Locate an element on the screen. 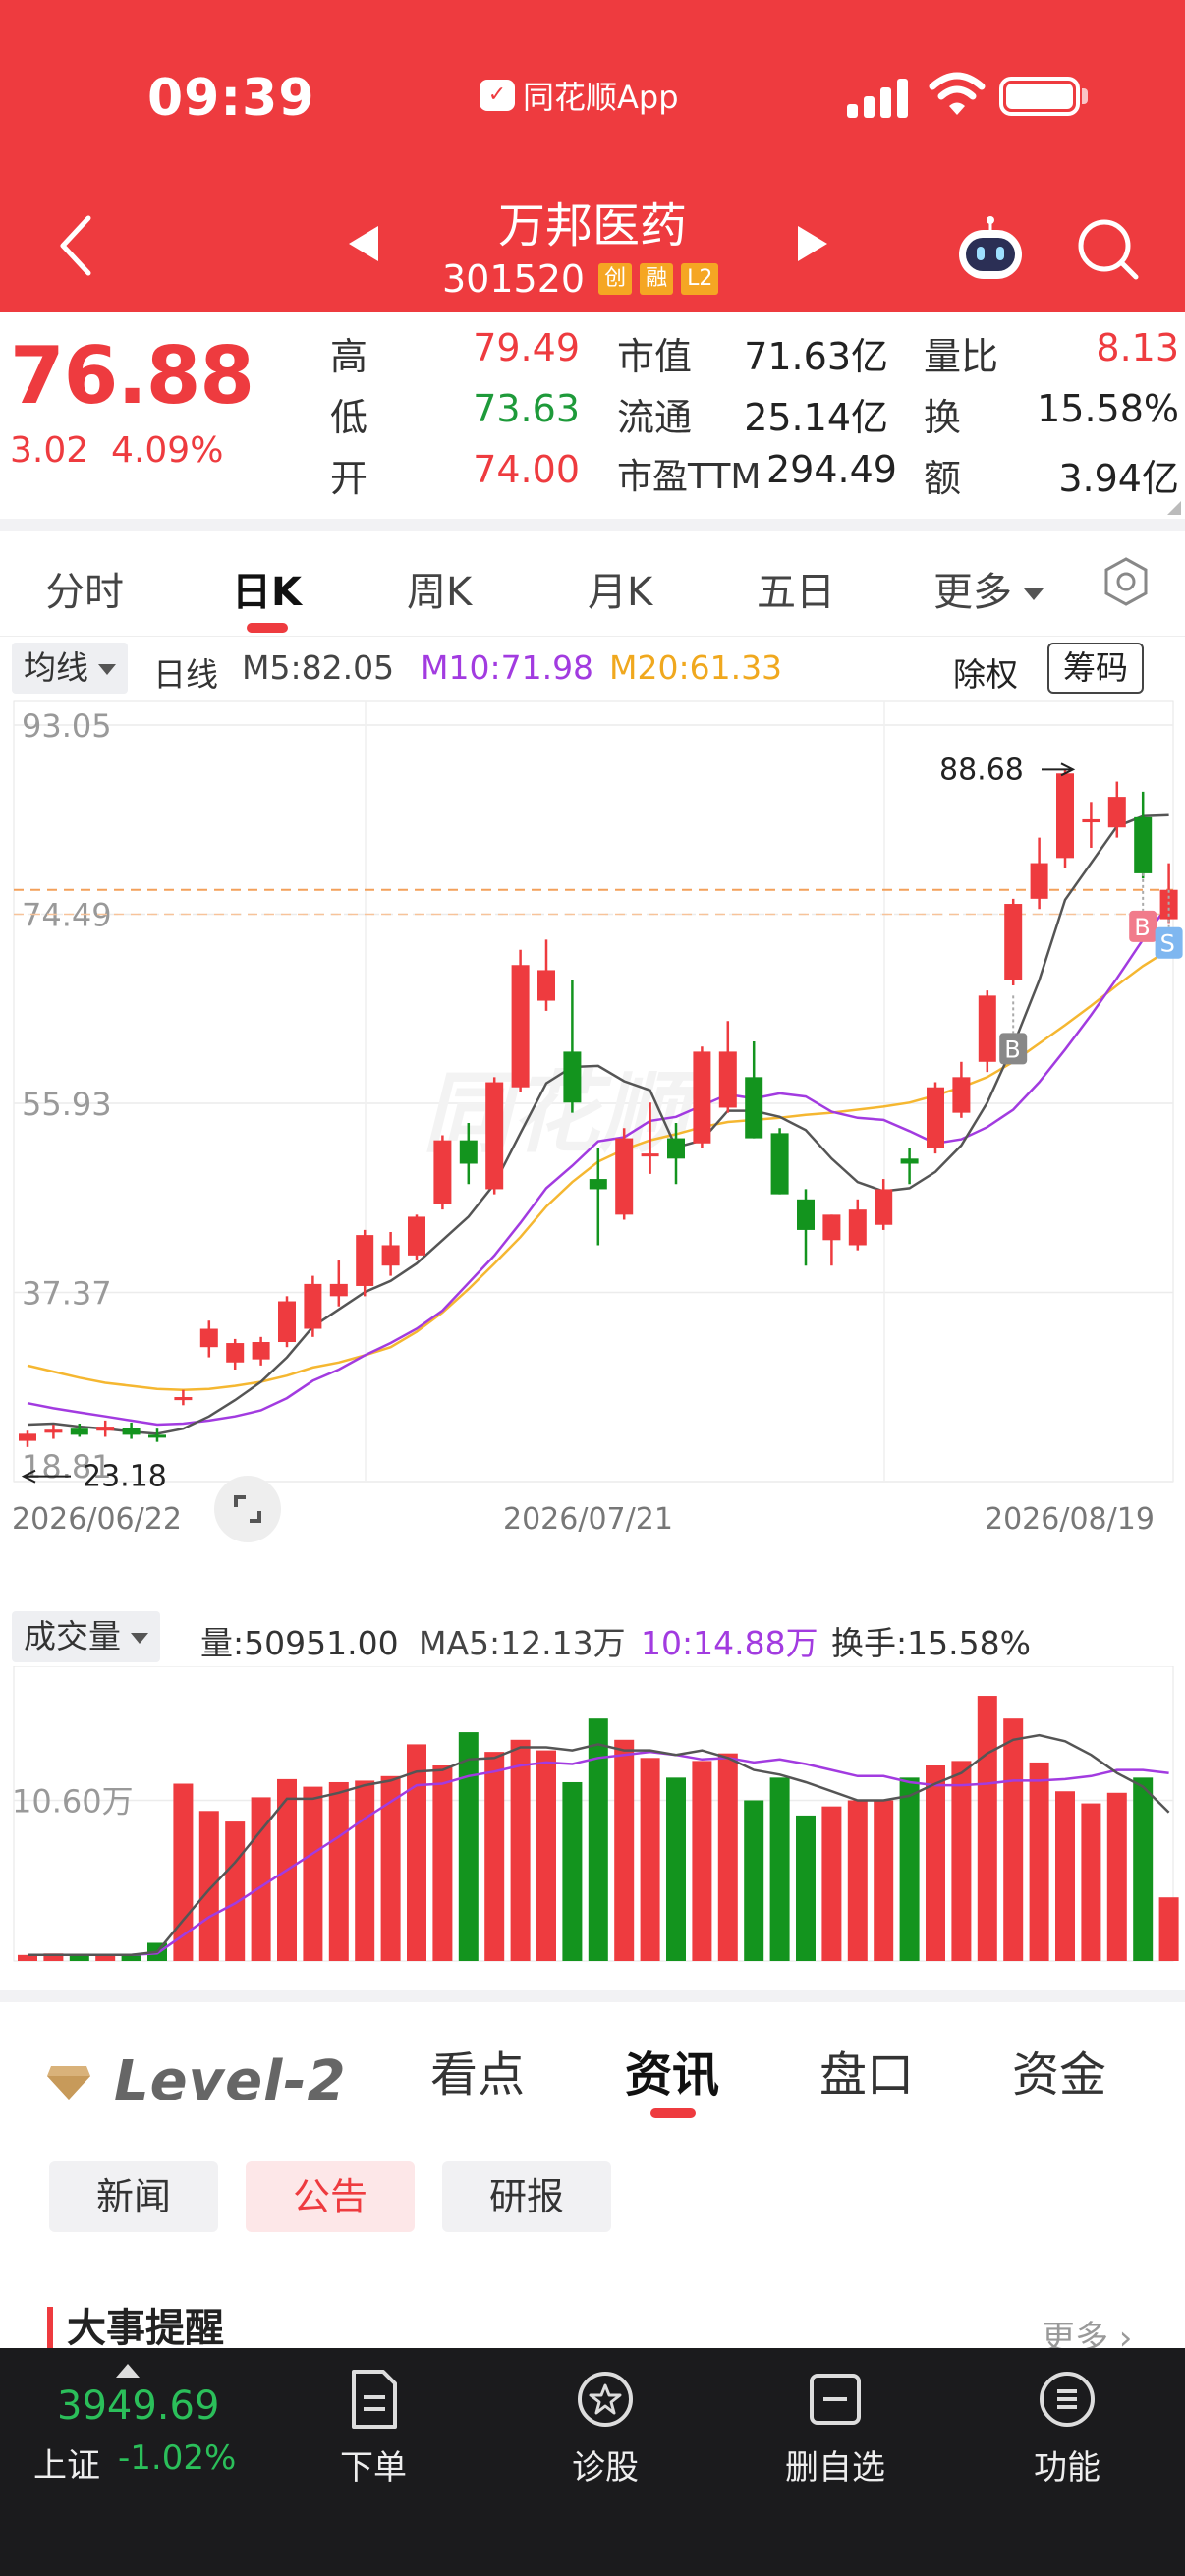 The image size is (1185, 2576). tab-five-day: 五日 is located at coordinates (796, 592).